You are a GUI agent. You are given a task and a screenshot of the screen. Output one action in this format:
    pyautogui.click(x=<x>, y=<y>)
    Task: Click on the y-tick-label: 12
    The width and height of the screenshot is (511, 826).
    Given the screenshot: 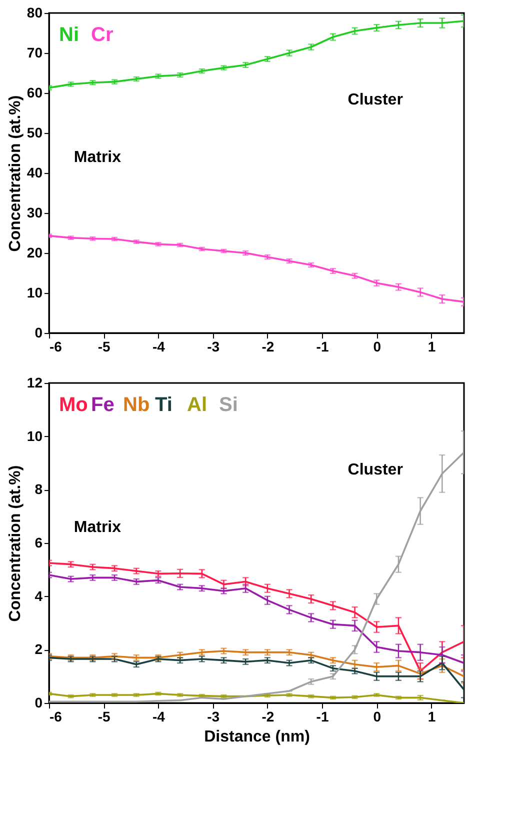 What is the action you would take?
    pyautogui.click(x=34, y=382)
    